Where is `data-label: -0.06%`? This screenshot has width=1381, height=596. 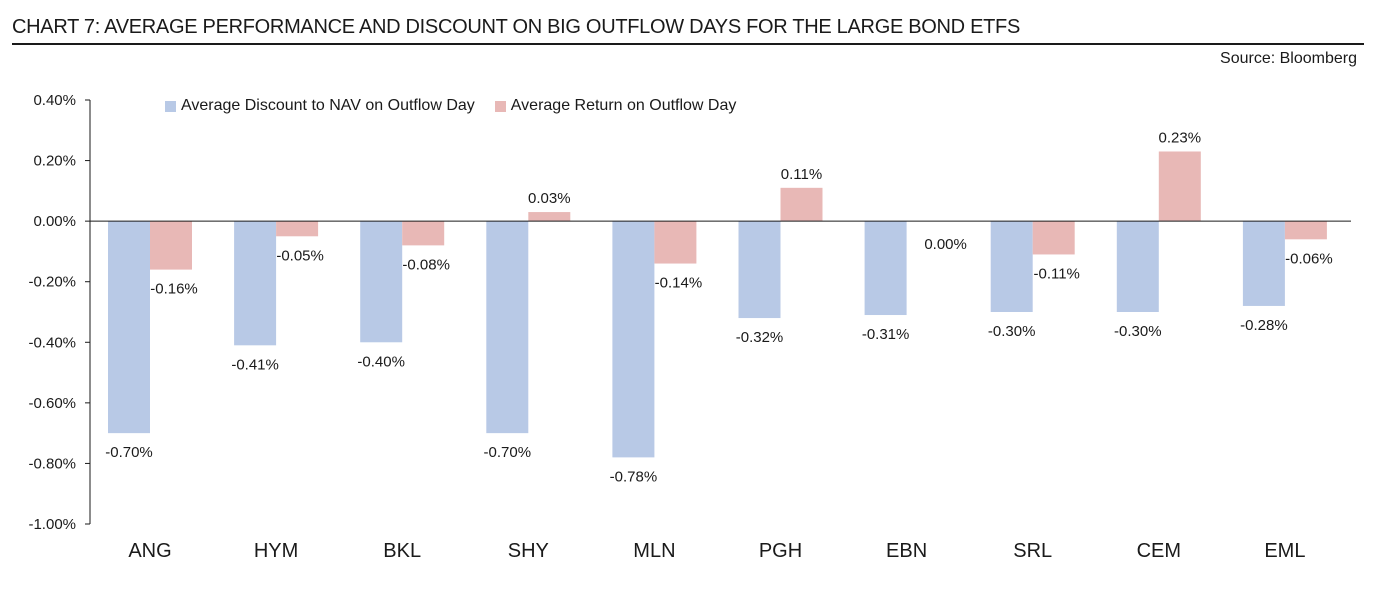
data-label: -0.06% is located at coordinates (1309, 258).